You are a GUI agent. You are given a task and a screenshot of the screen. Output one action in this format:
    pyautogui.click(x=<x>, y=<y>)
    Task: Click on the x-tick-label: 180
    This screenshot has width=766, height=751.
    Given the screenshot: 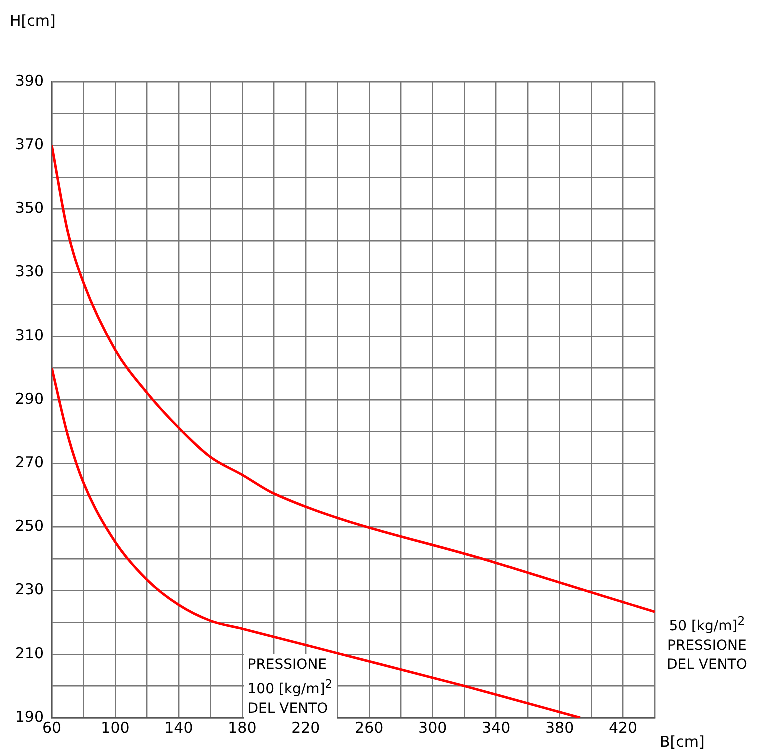 What is the action you would take?
    pyautogui.click(x=242, y=727)
    